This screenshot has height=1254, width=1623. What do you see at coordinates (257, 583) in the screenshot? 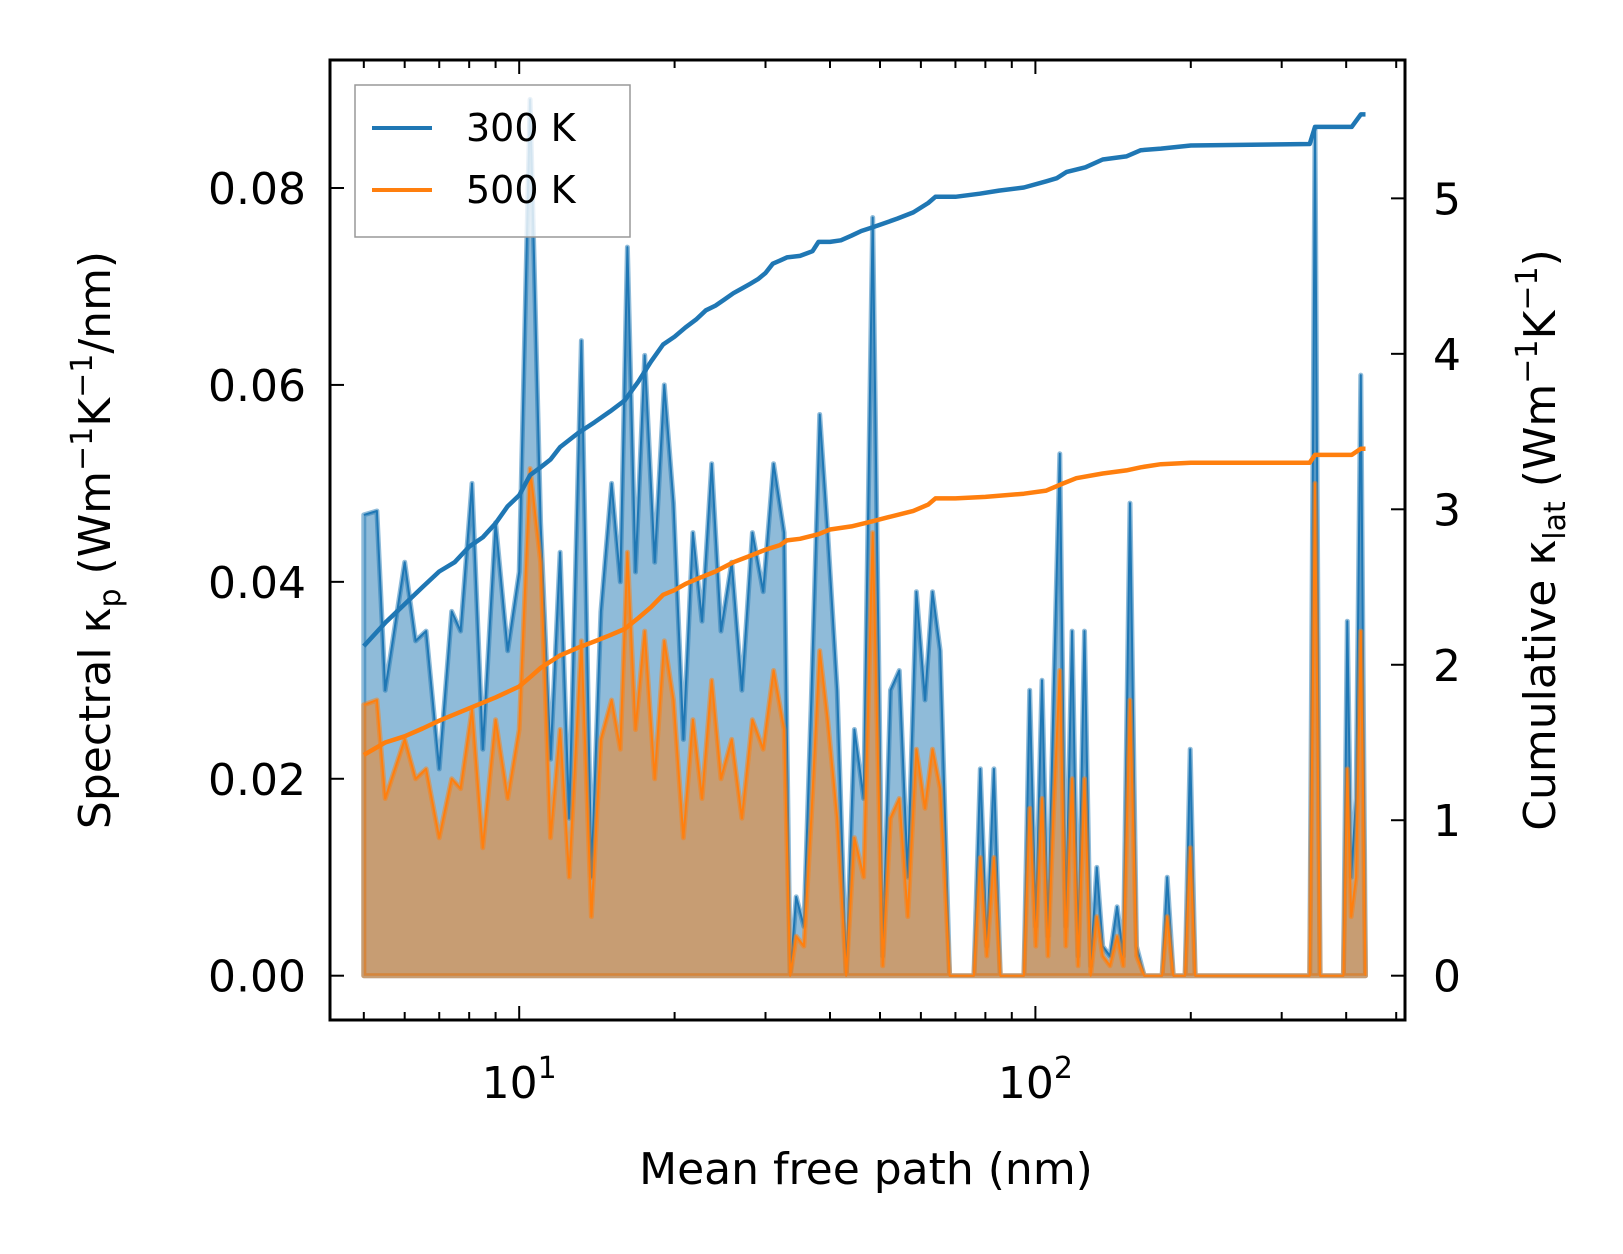
I see `y-left-tick-label: 0.04` at bounding box center [257, 583].